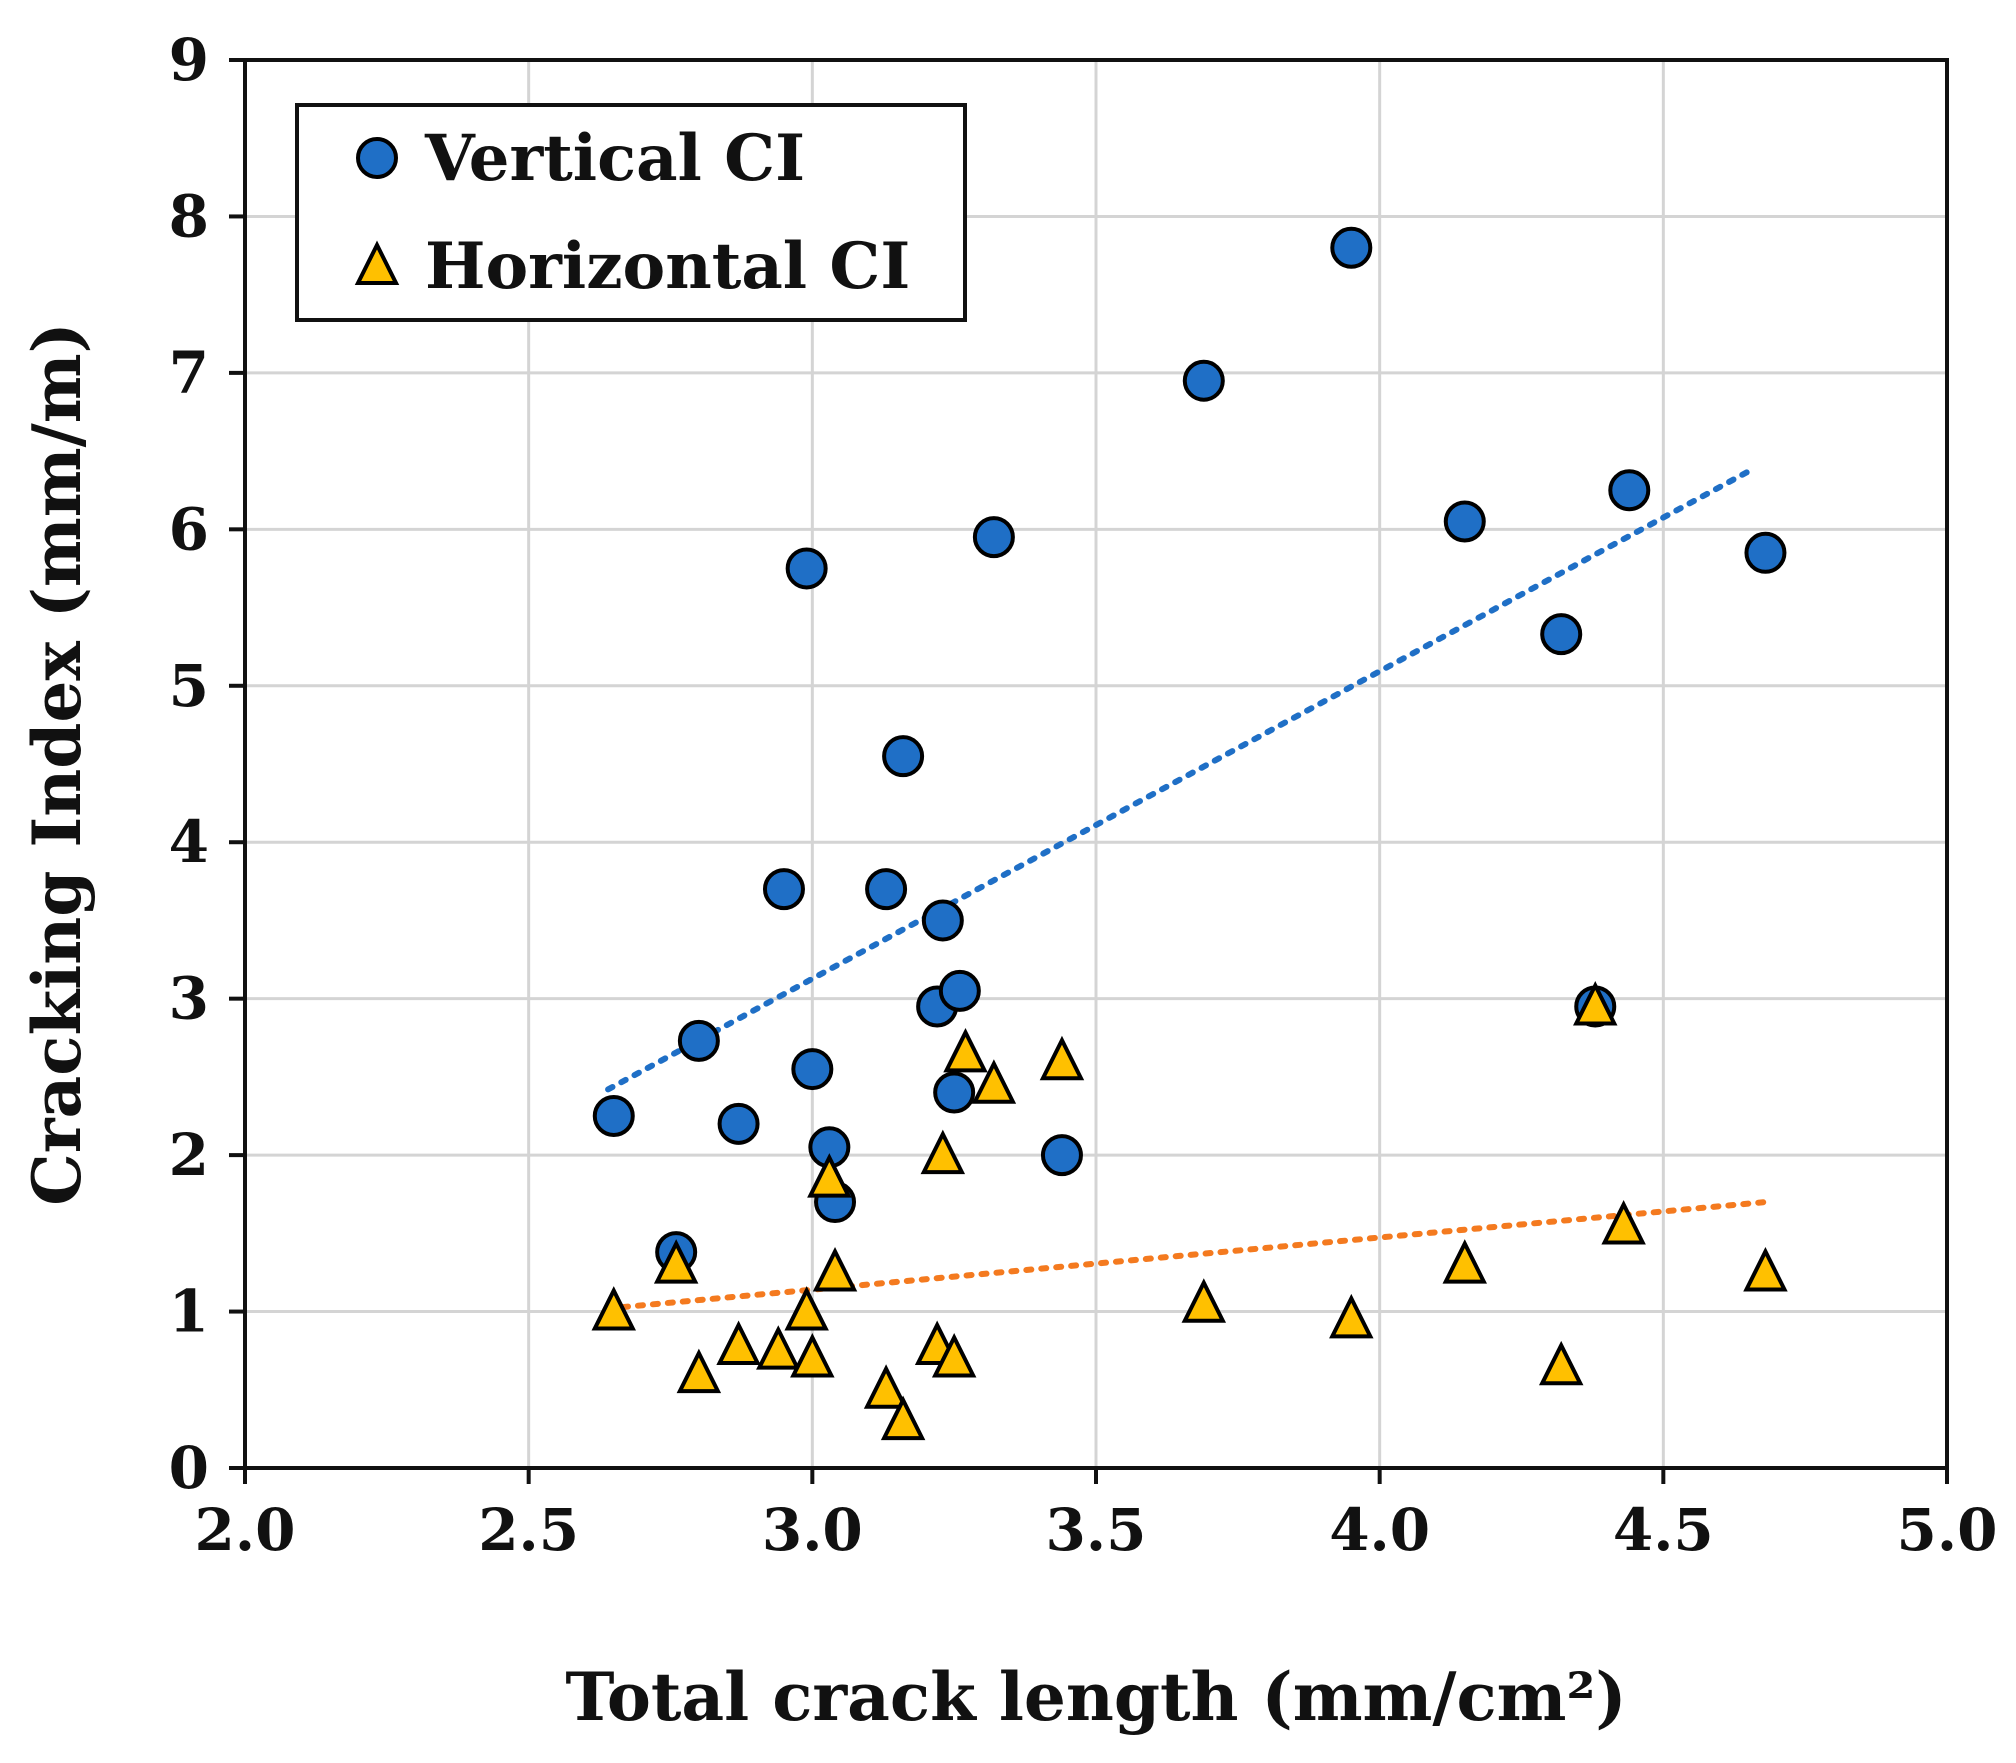  What do you see at coordinates (189, 529) in the screenshot?
I see `y-tick-label: 6` at bounding box center [189, 529].